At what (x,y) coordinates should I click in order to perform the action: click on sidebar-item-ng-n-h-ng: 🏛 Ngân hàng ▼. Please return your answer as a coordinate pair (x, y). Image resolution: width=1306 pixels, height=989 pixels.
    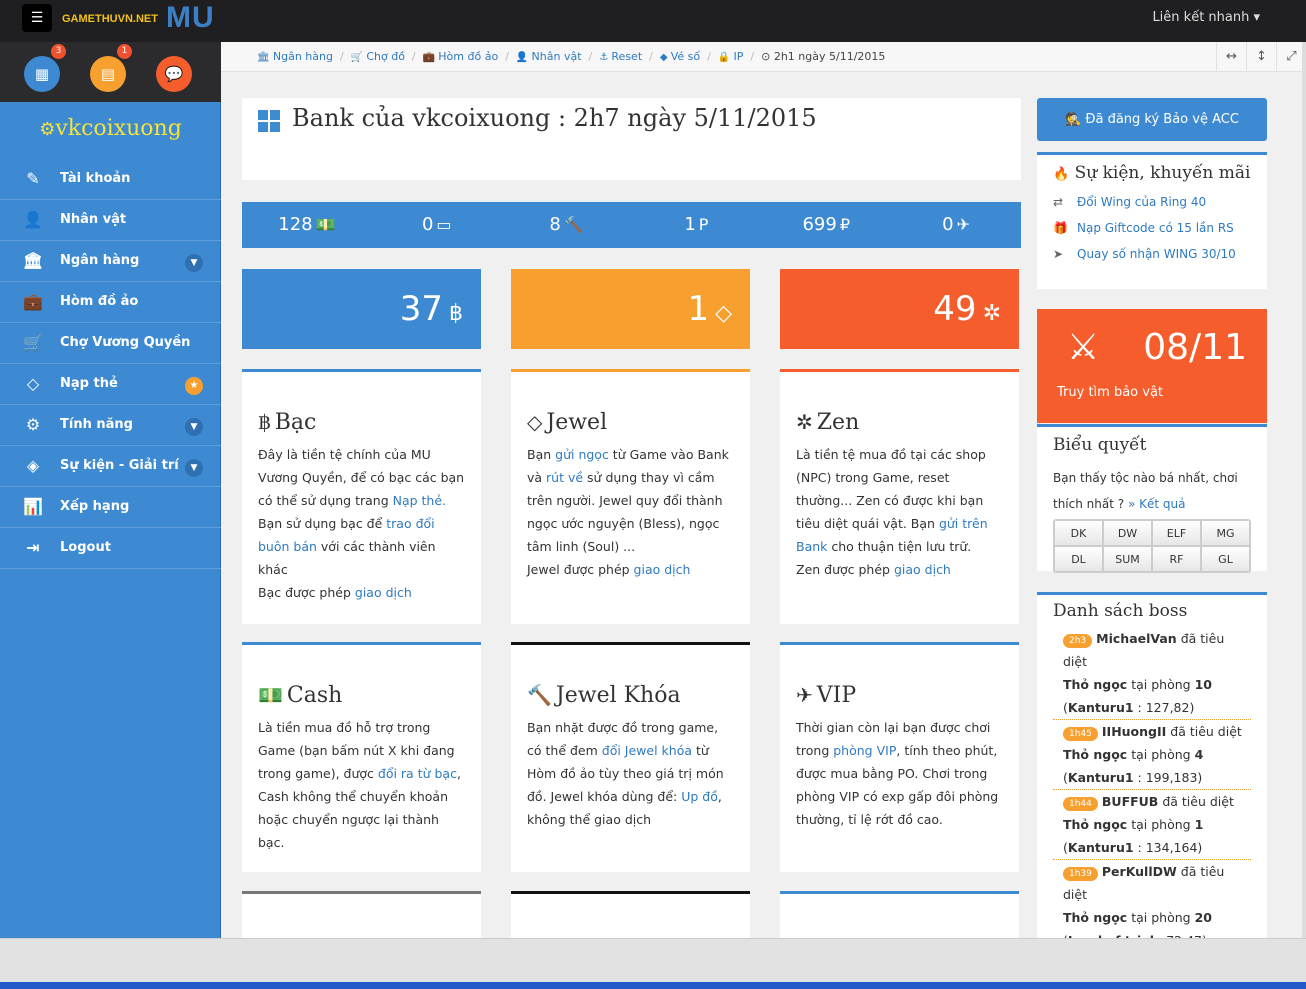
    Looking at the image, I should click on (110, 261).